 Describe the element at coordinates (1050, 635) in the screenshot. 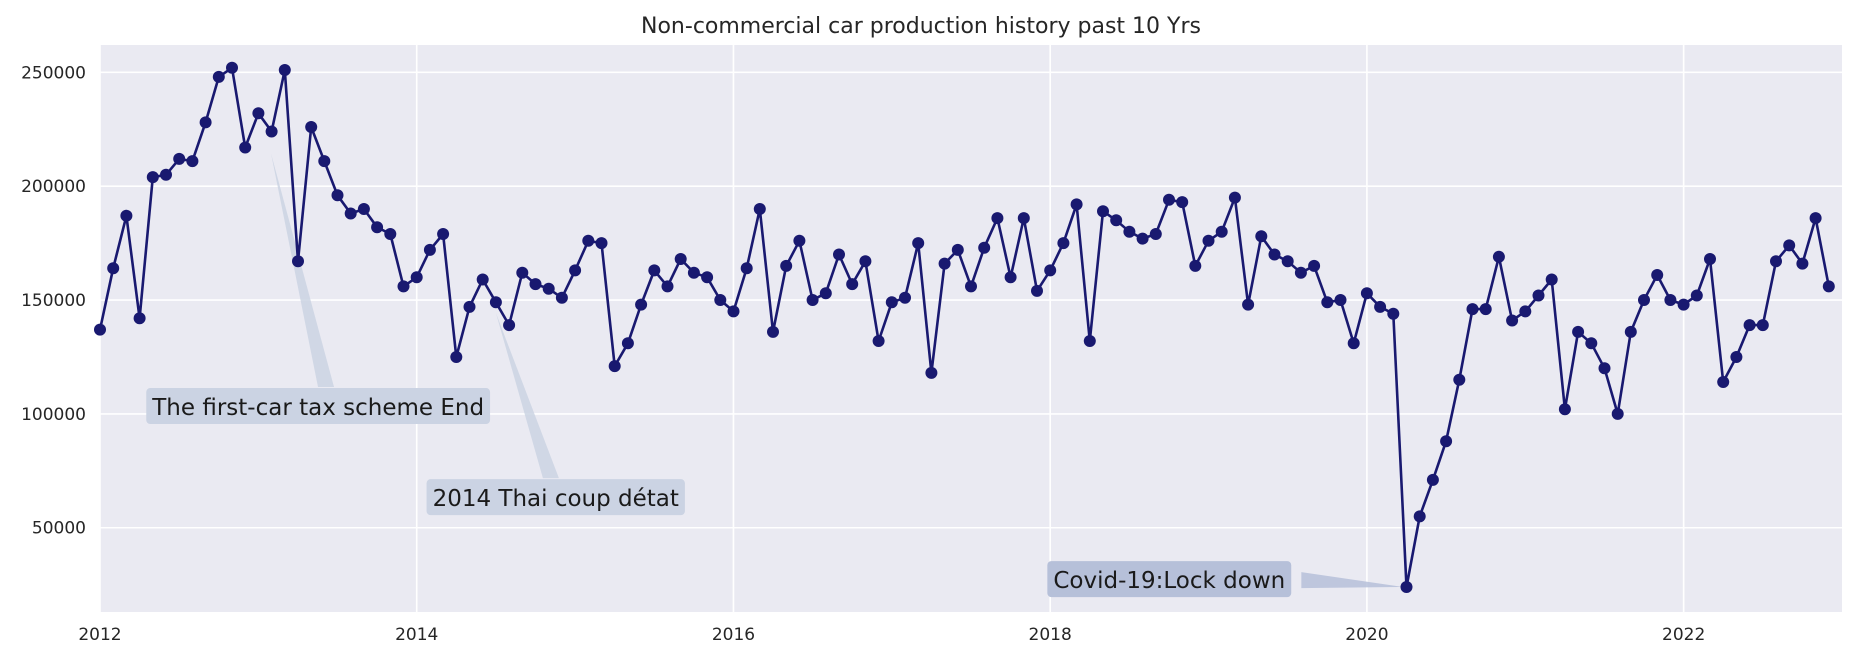

I see `x-tick-label: 2018` at that location.